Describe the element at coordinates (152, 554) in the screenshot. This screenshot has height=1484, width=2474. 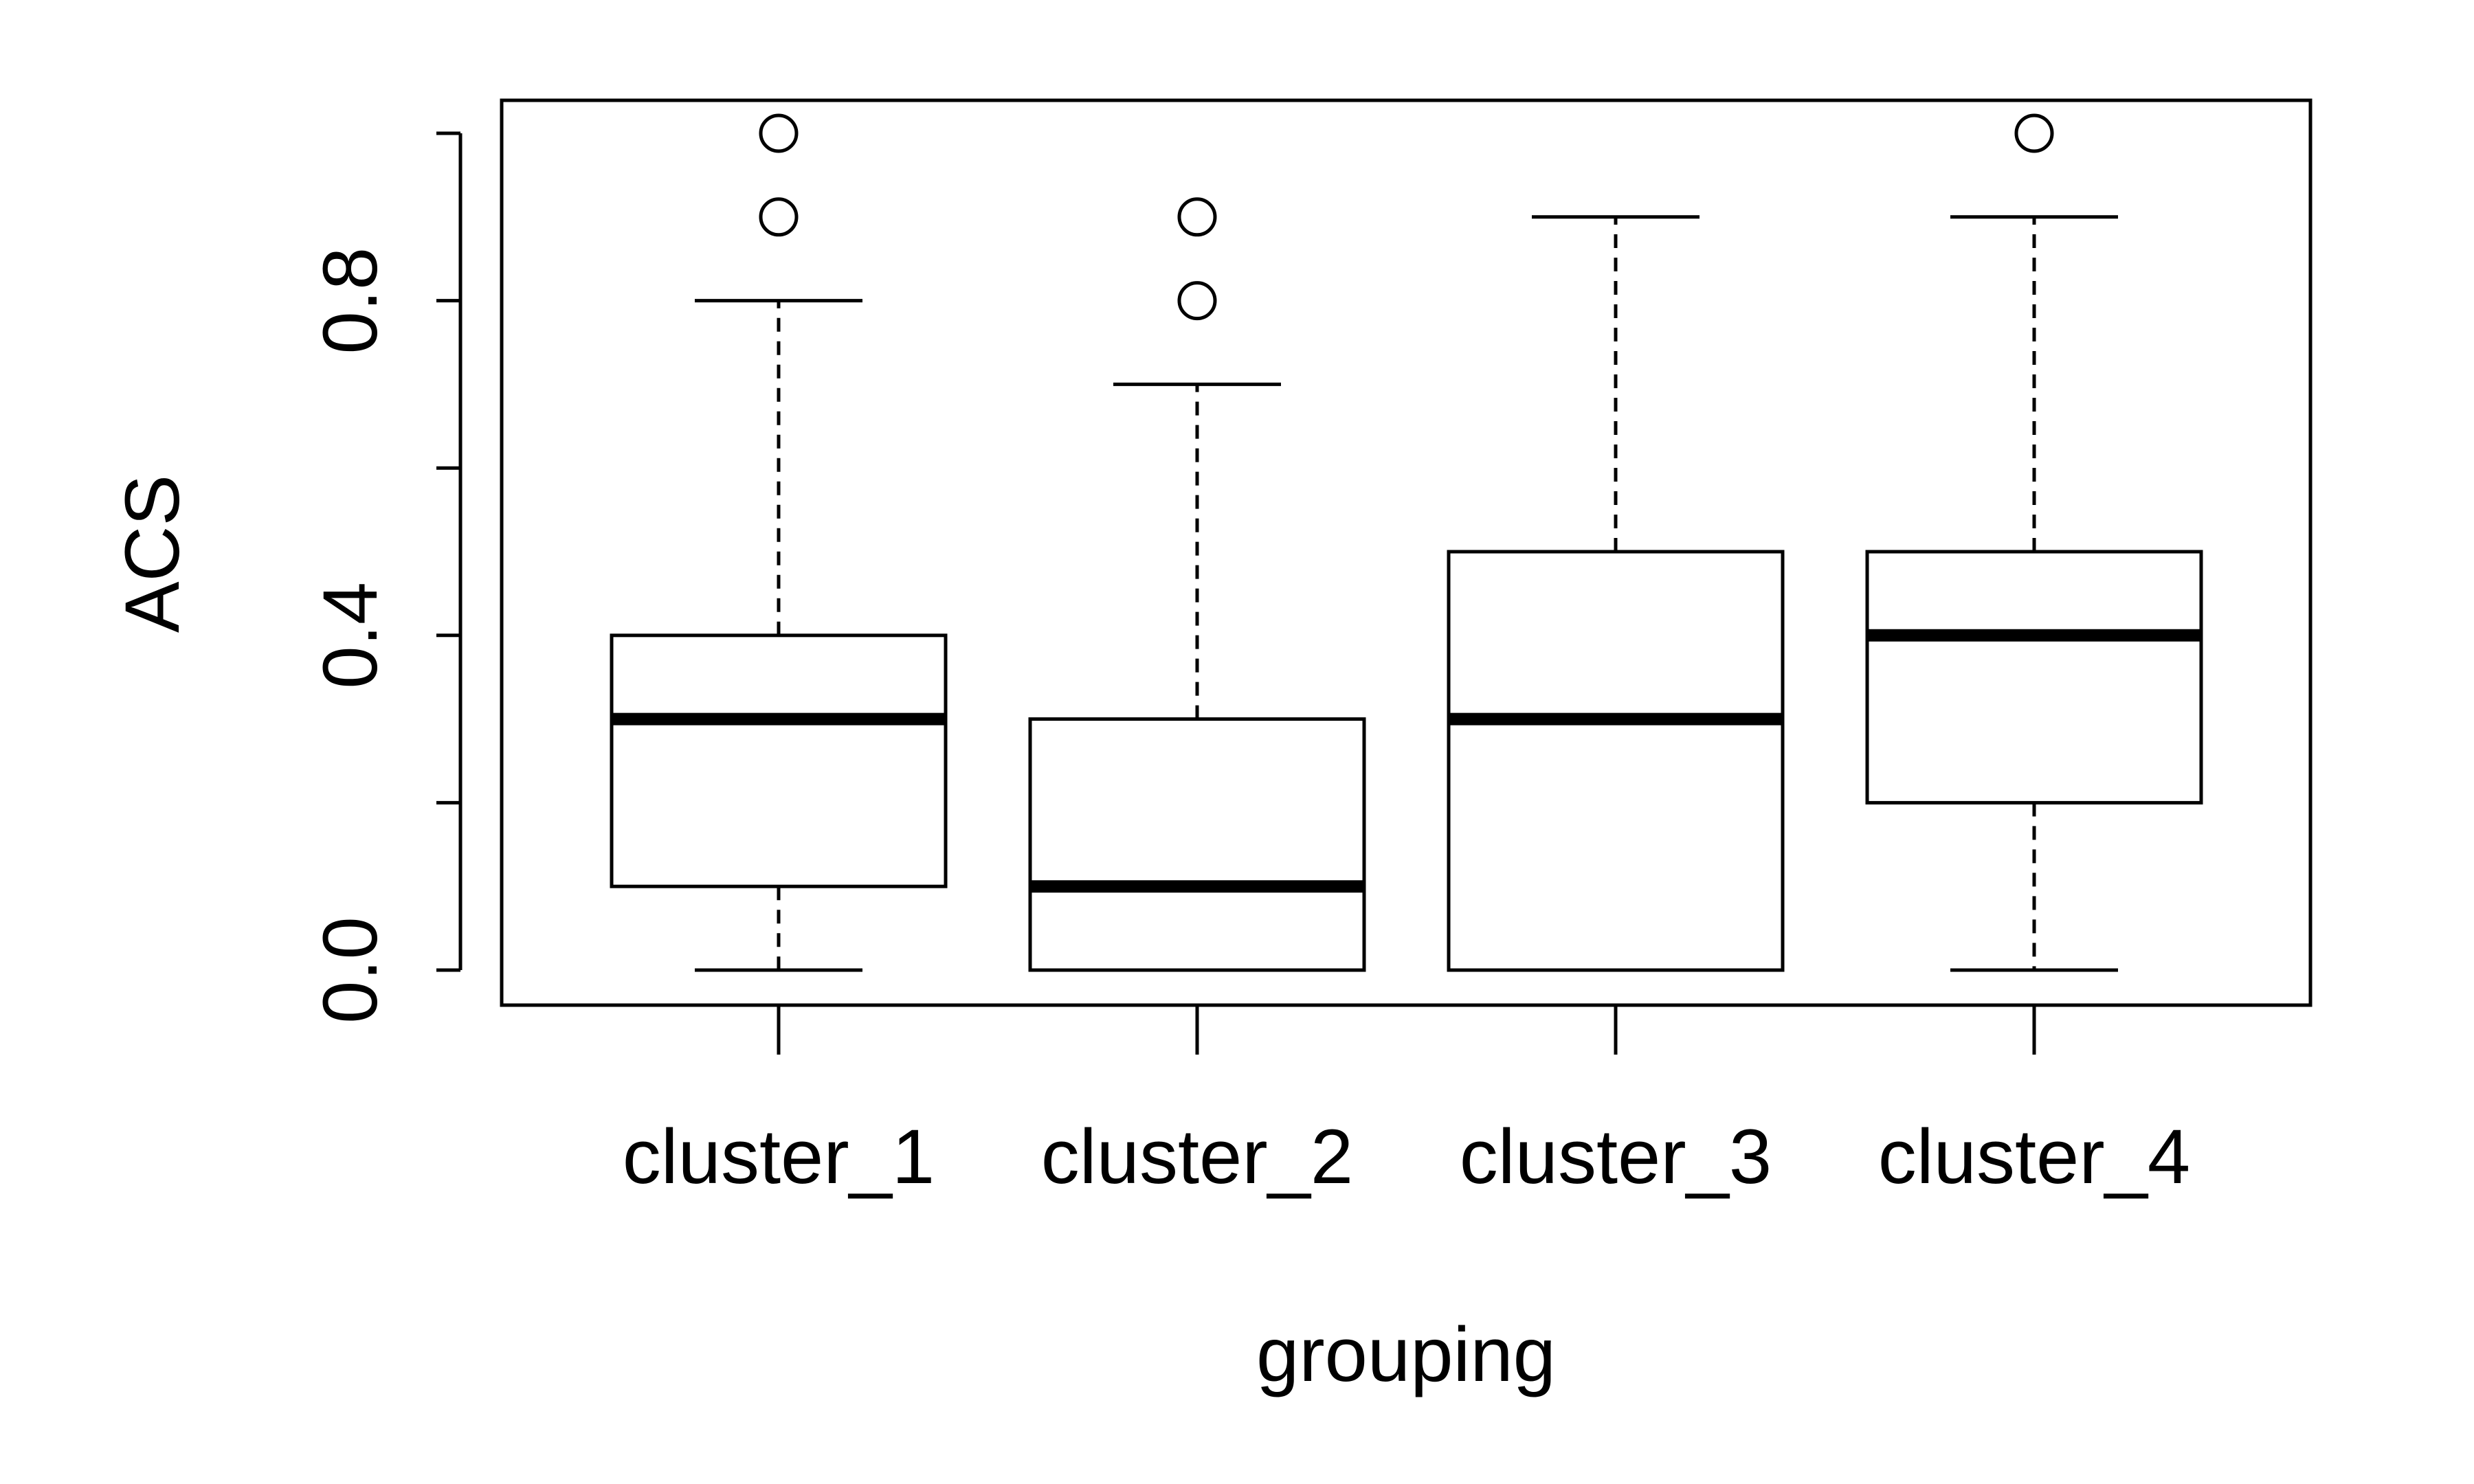
I see `y-axis-title: ACS` at that location.